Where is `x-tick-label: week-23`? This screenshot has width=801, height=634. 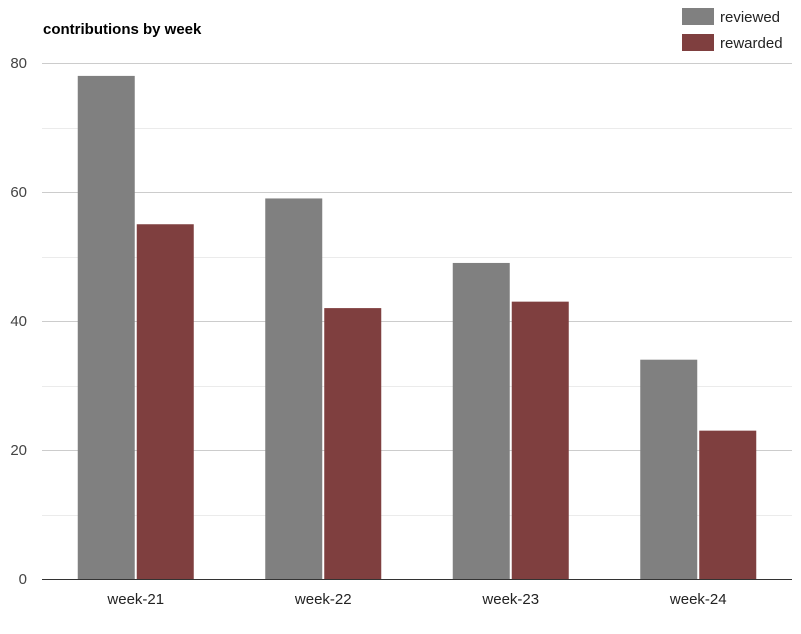
x-tick-label: week-23 is located at coordinates (510, 599).